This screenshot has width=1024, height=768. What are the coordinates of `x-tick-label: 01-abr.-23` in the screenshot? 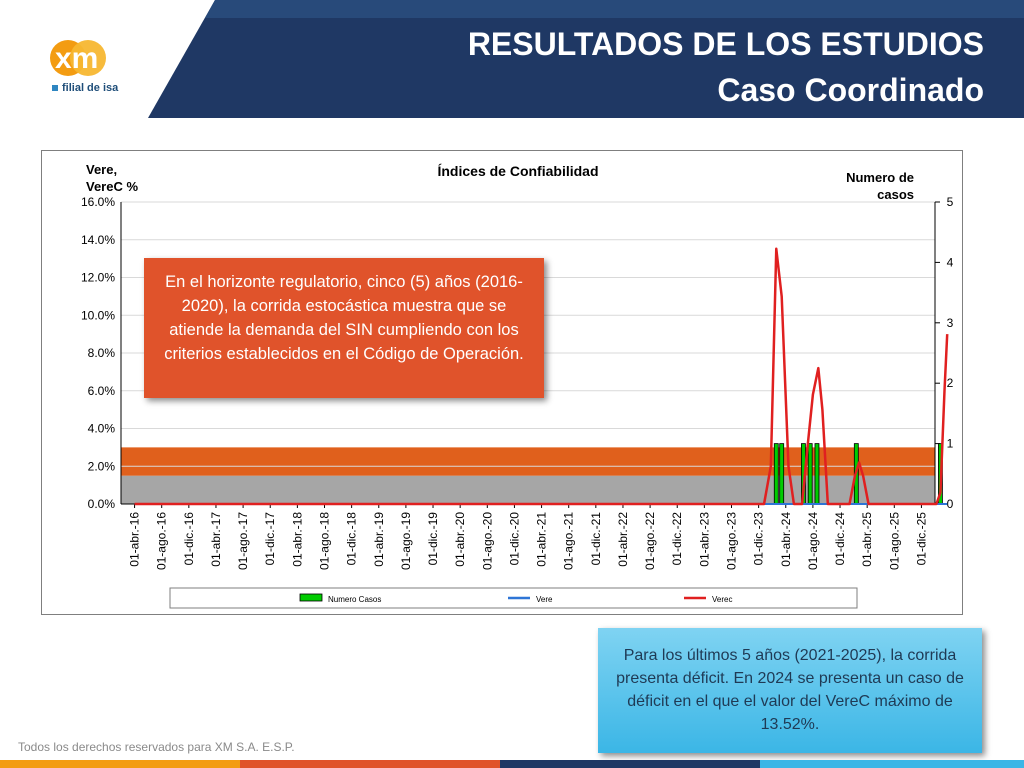 It's located at (704, 539).